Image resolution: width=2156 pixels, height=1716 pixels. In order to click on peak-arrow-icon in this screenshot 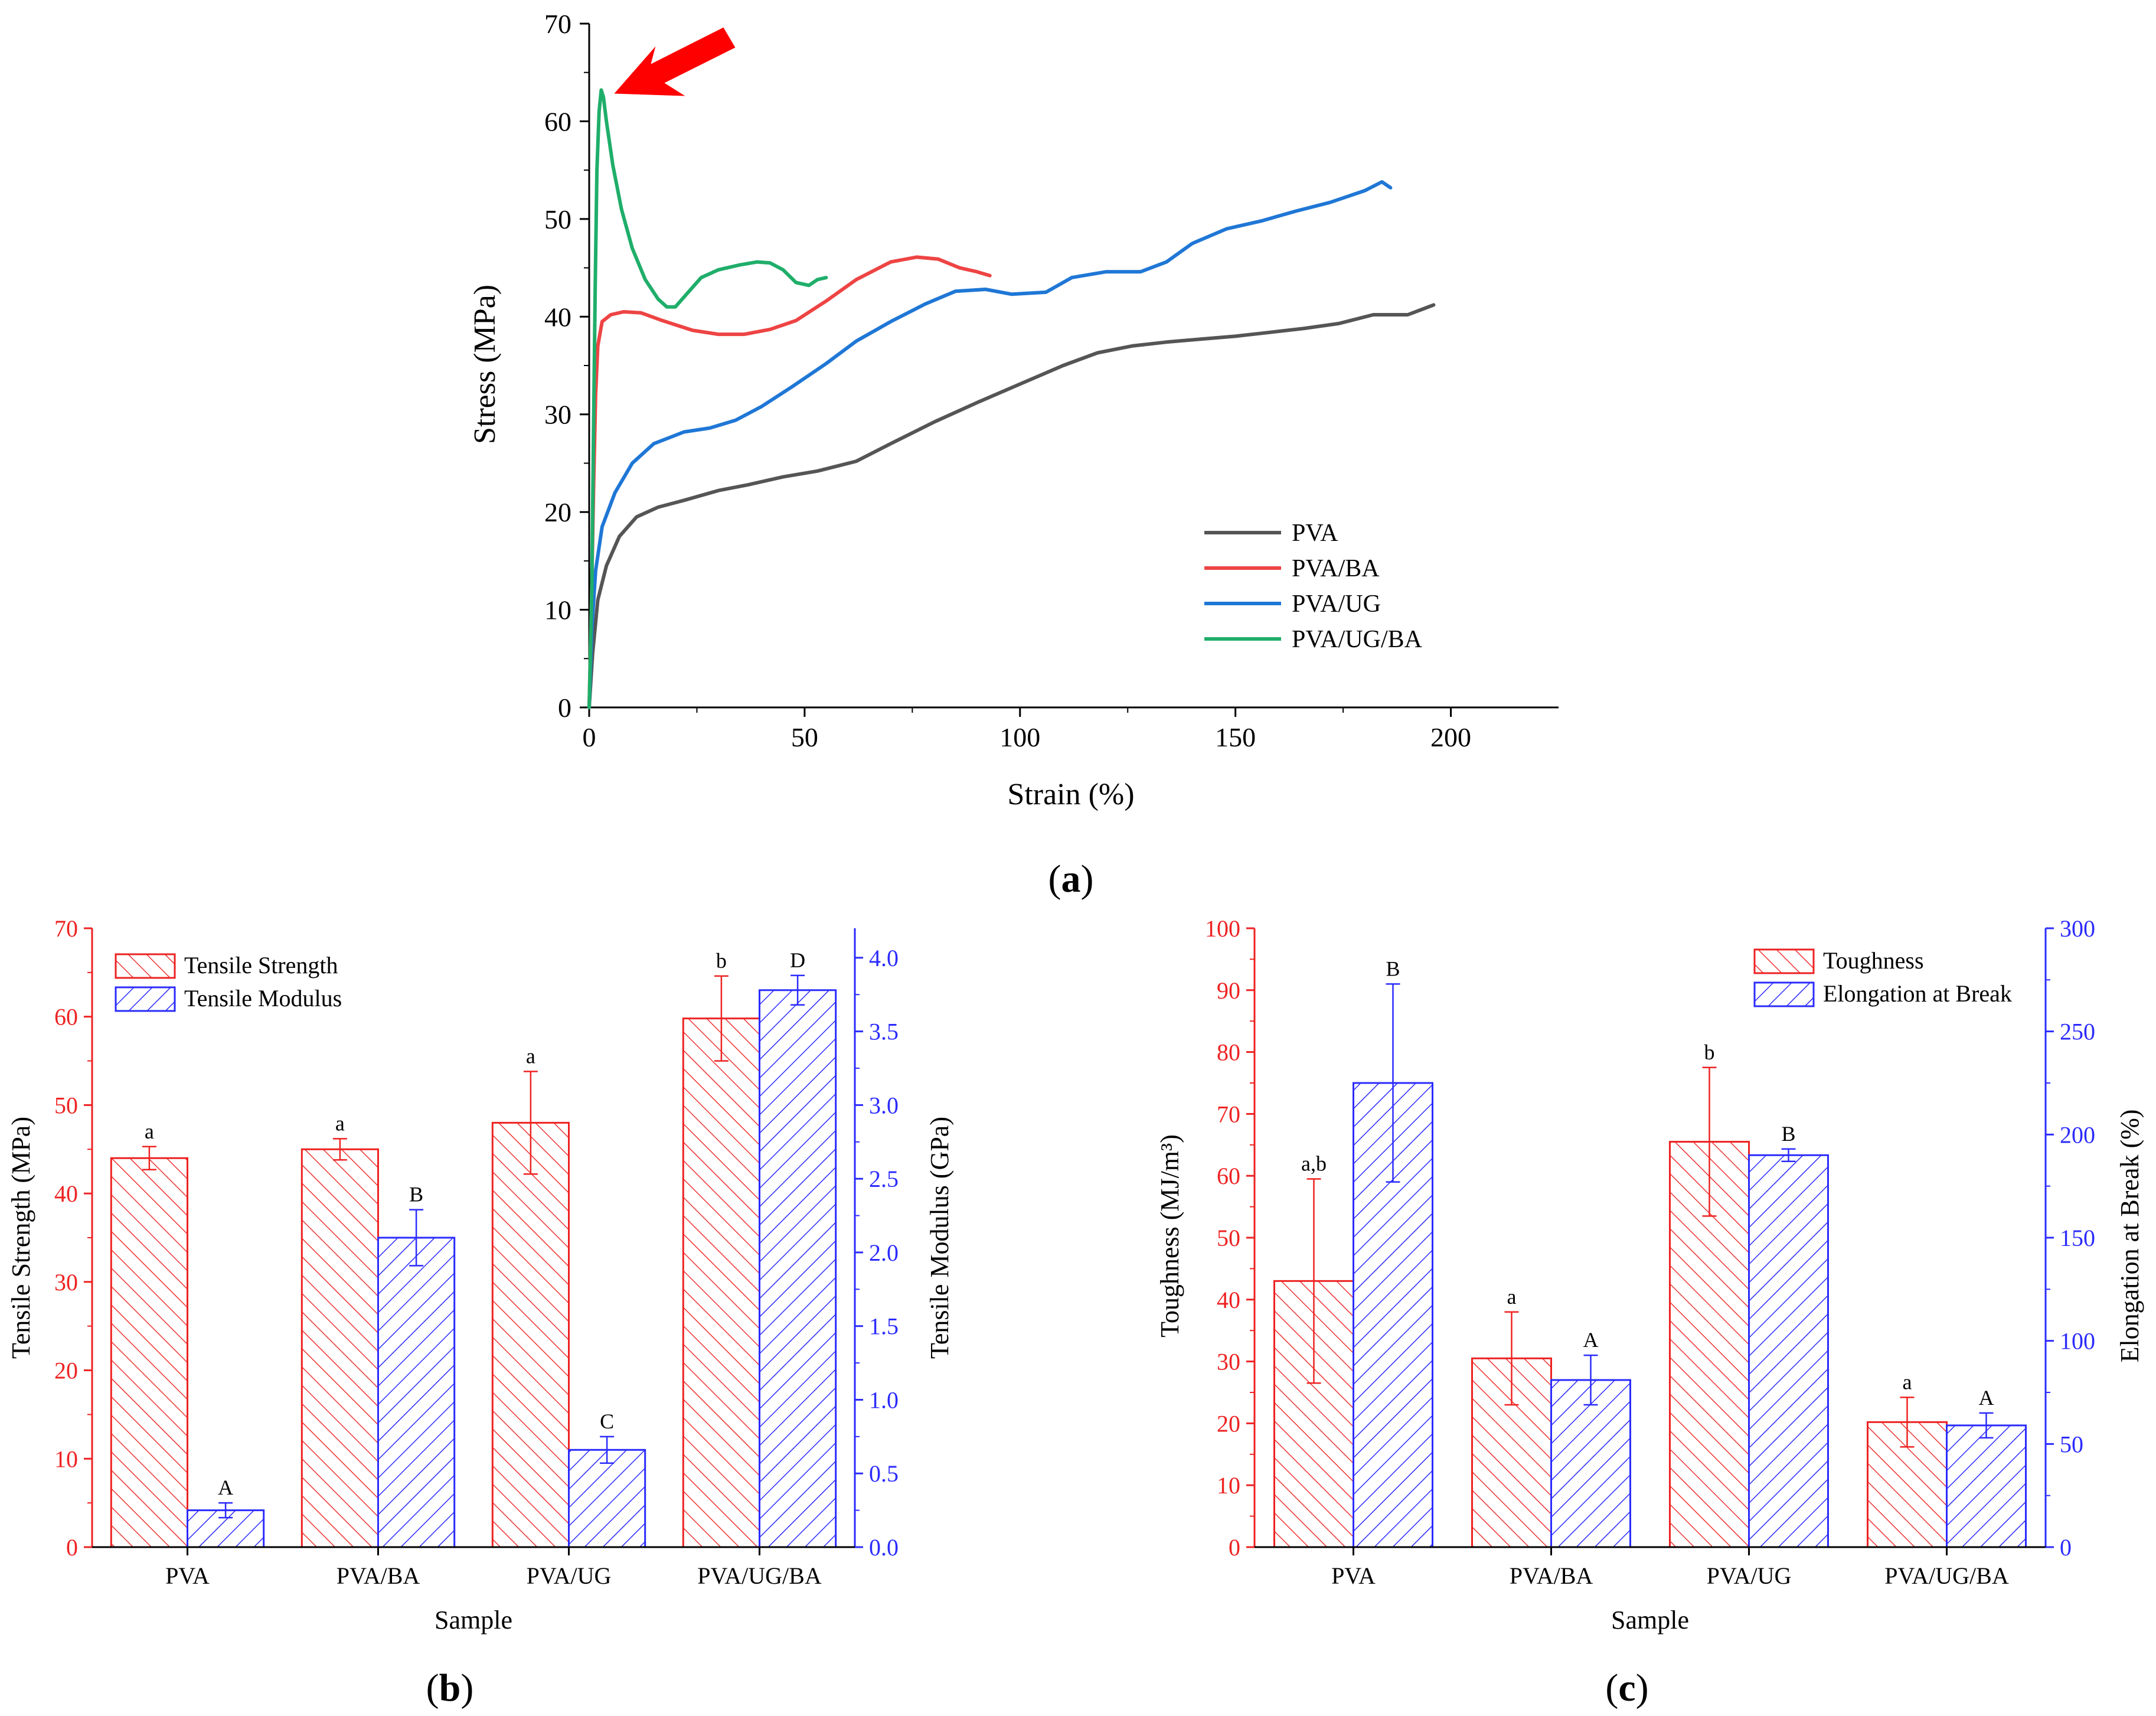, I will do `click(675, 61)`.